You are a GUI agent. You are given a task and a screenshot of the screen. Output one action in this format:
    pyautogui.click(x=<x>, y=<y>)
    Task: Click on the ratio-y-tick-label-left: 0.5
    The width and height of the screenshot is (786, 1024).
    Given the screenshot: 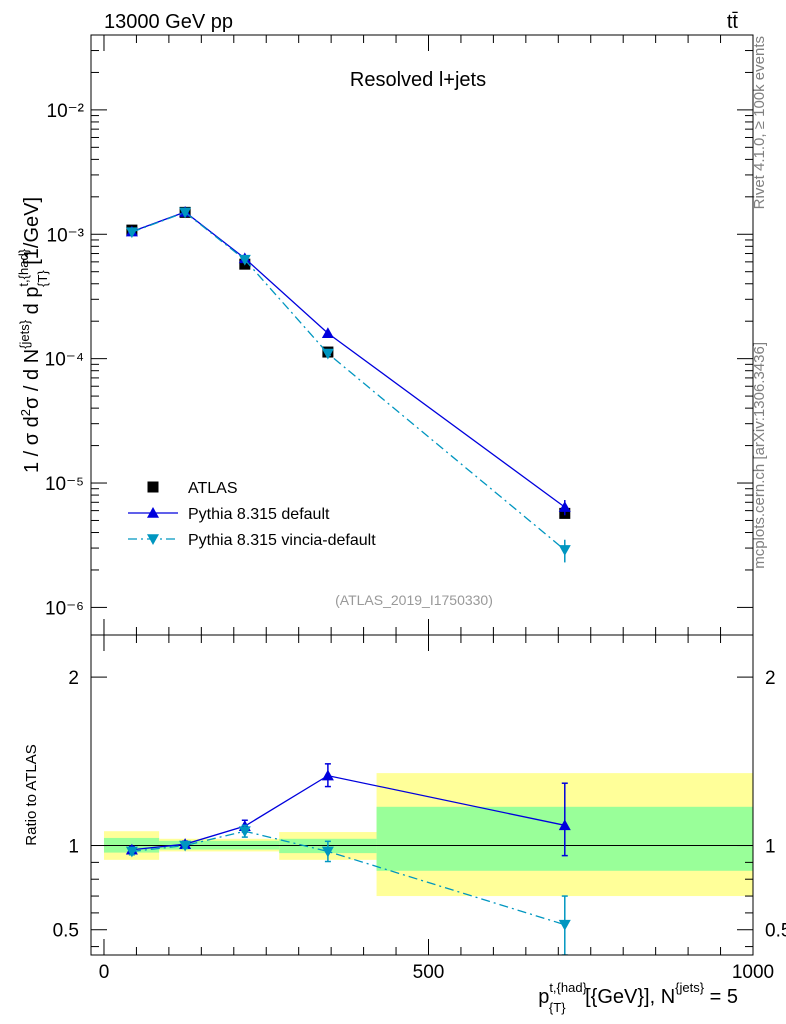 What is the action you would take?
    pyautogui.click(x=66, y=931)
    